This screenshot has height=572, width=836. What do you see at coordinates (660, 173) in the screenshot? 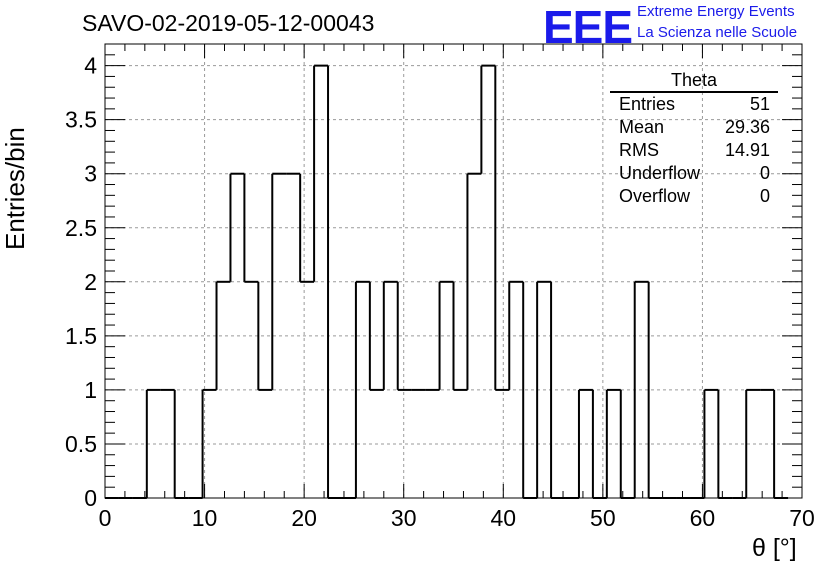
I see `stat-label: Underflow` at bounding box center [660, 173].